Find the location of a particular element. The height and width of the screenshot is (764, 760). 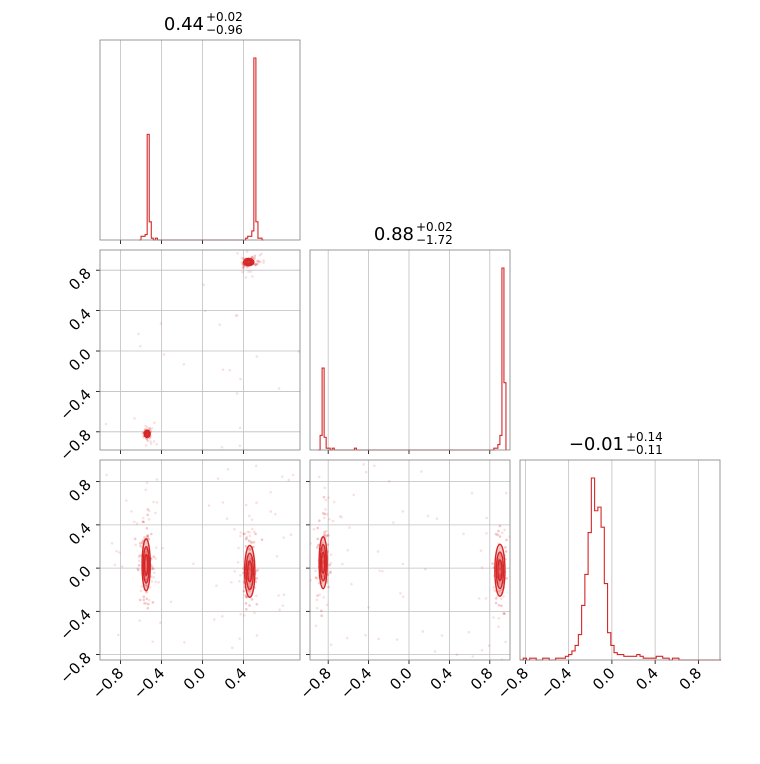

title-median-p1: 0.88 is located at coordinates (394, 234).